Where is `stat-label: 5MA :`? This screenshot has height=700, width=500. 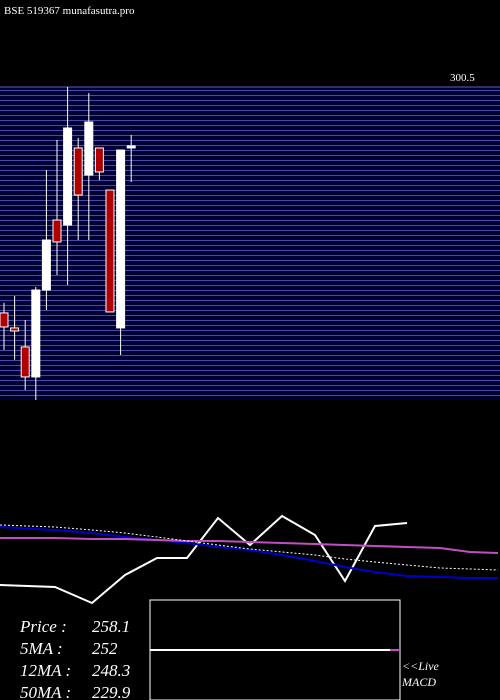 stat-label: 5MA : is located at coordinates (41, 648).